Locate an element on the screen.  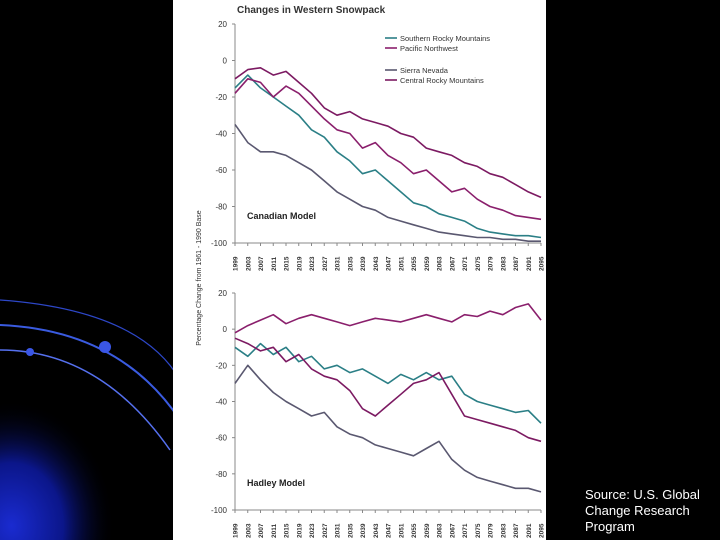
legend-label: Central Rocky Mountains is located at coordinates (442, 80).